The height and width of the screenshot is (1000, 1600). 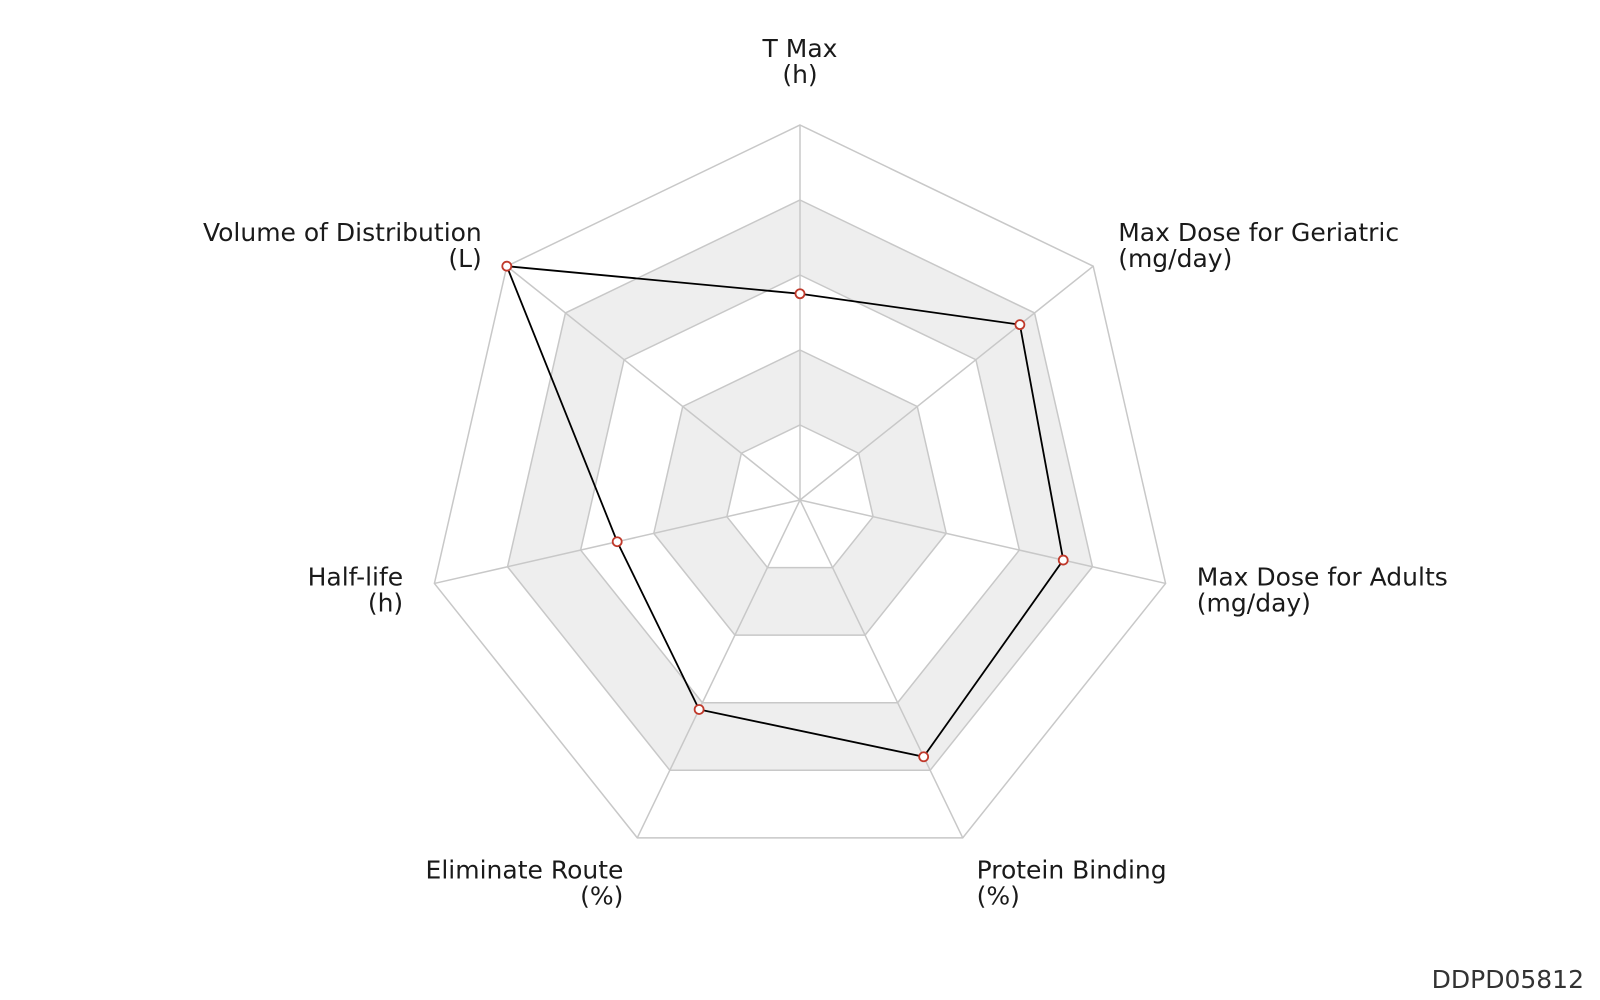 I want to click on axis-name: Max Dose for Geriatric, so click(x=1258, y=232).